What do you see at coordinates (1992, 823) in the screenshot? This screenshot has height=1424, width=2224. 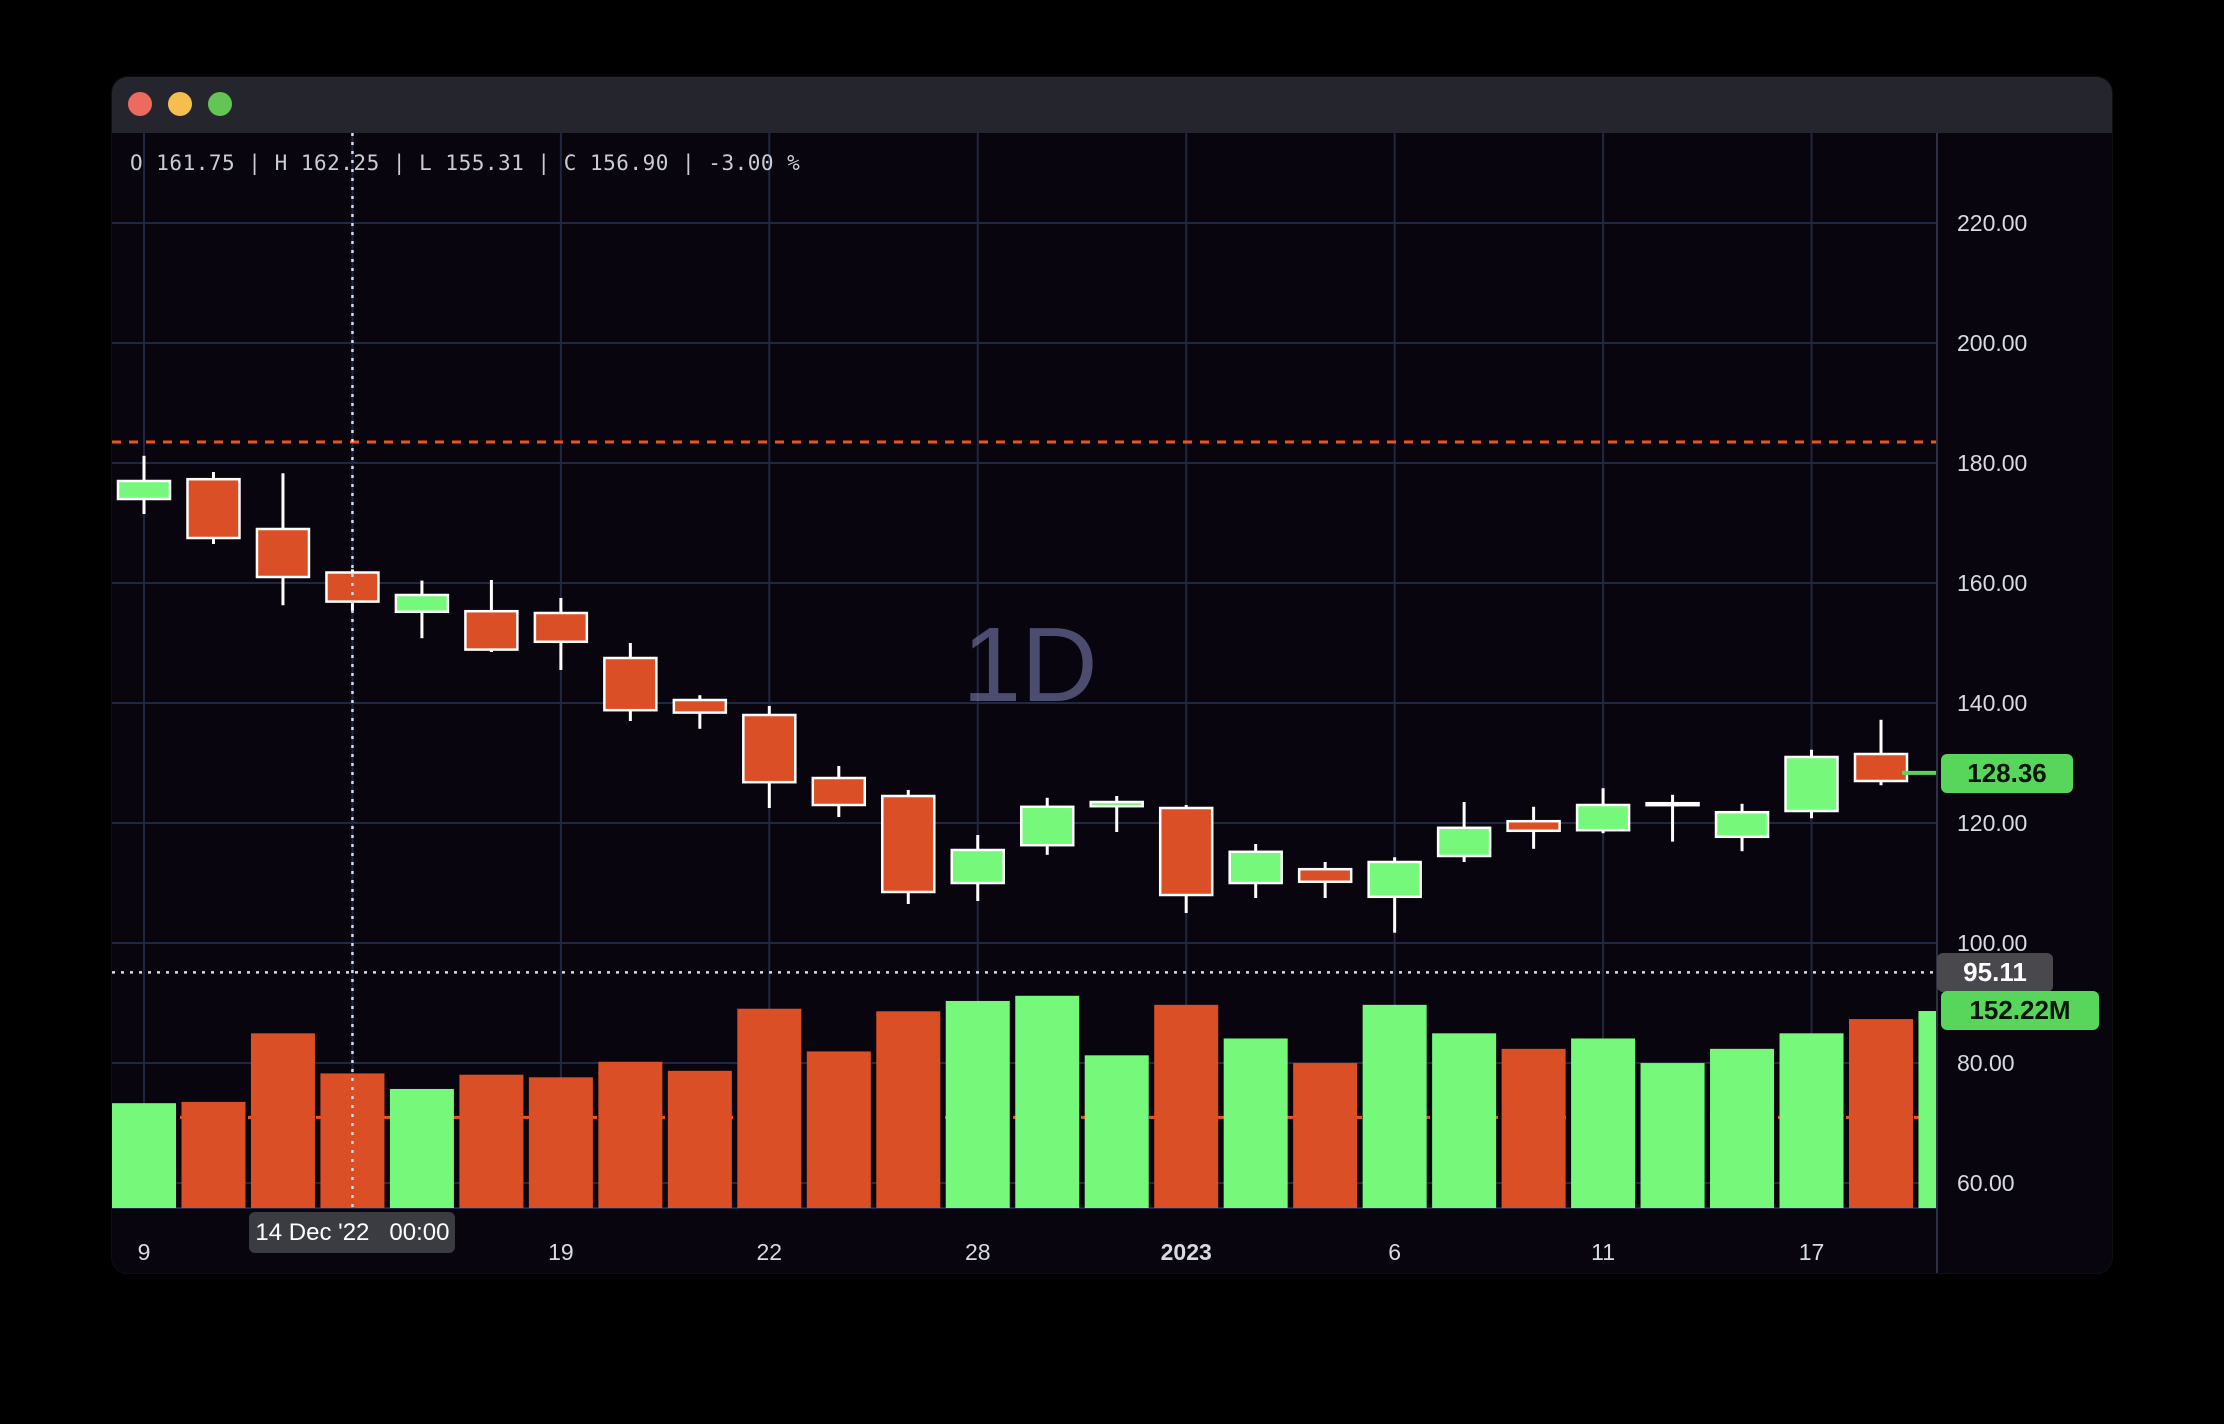 I see `price-axis-label: 120.00` at bounding box center [1992, 823].